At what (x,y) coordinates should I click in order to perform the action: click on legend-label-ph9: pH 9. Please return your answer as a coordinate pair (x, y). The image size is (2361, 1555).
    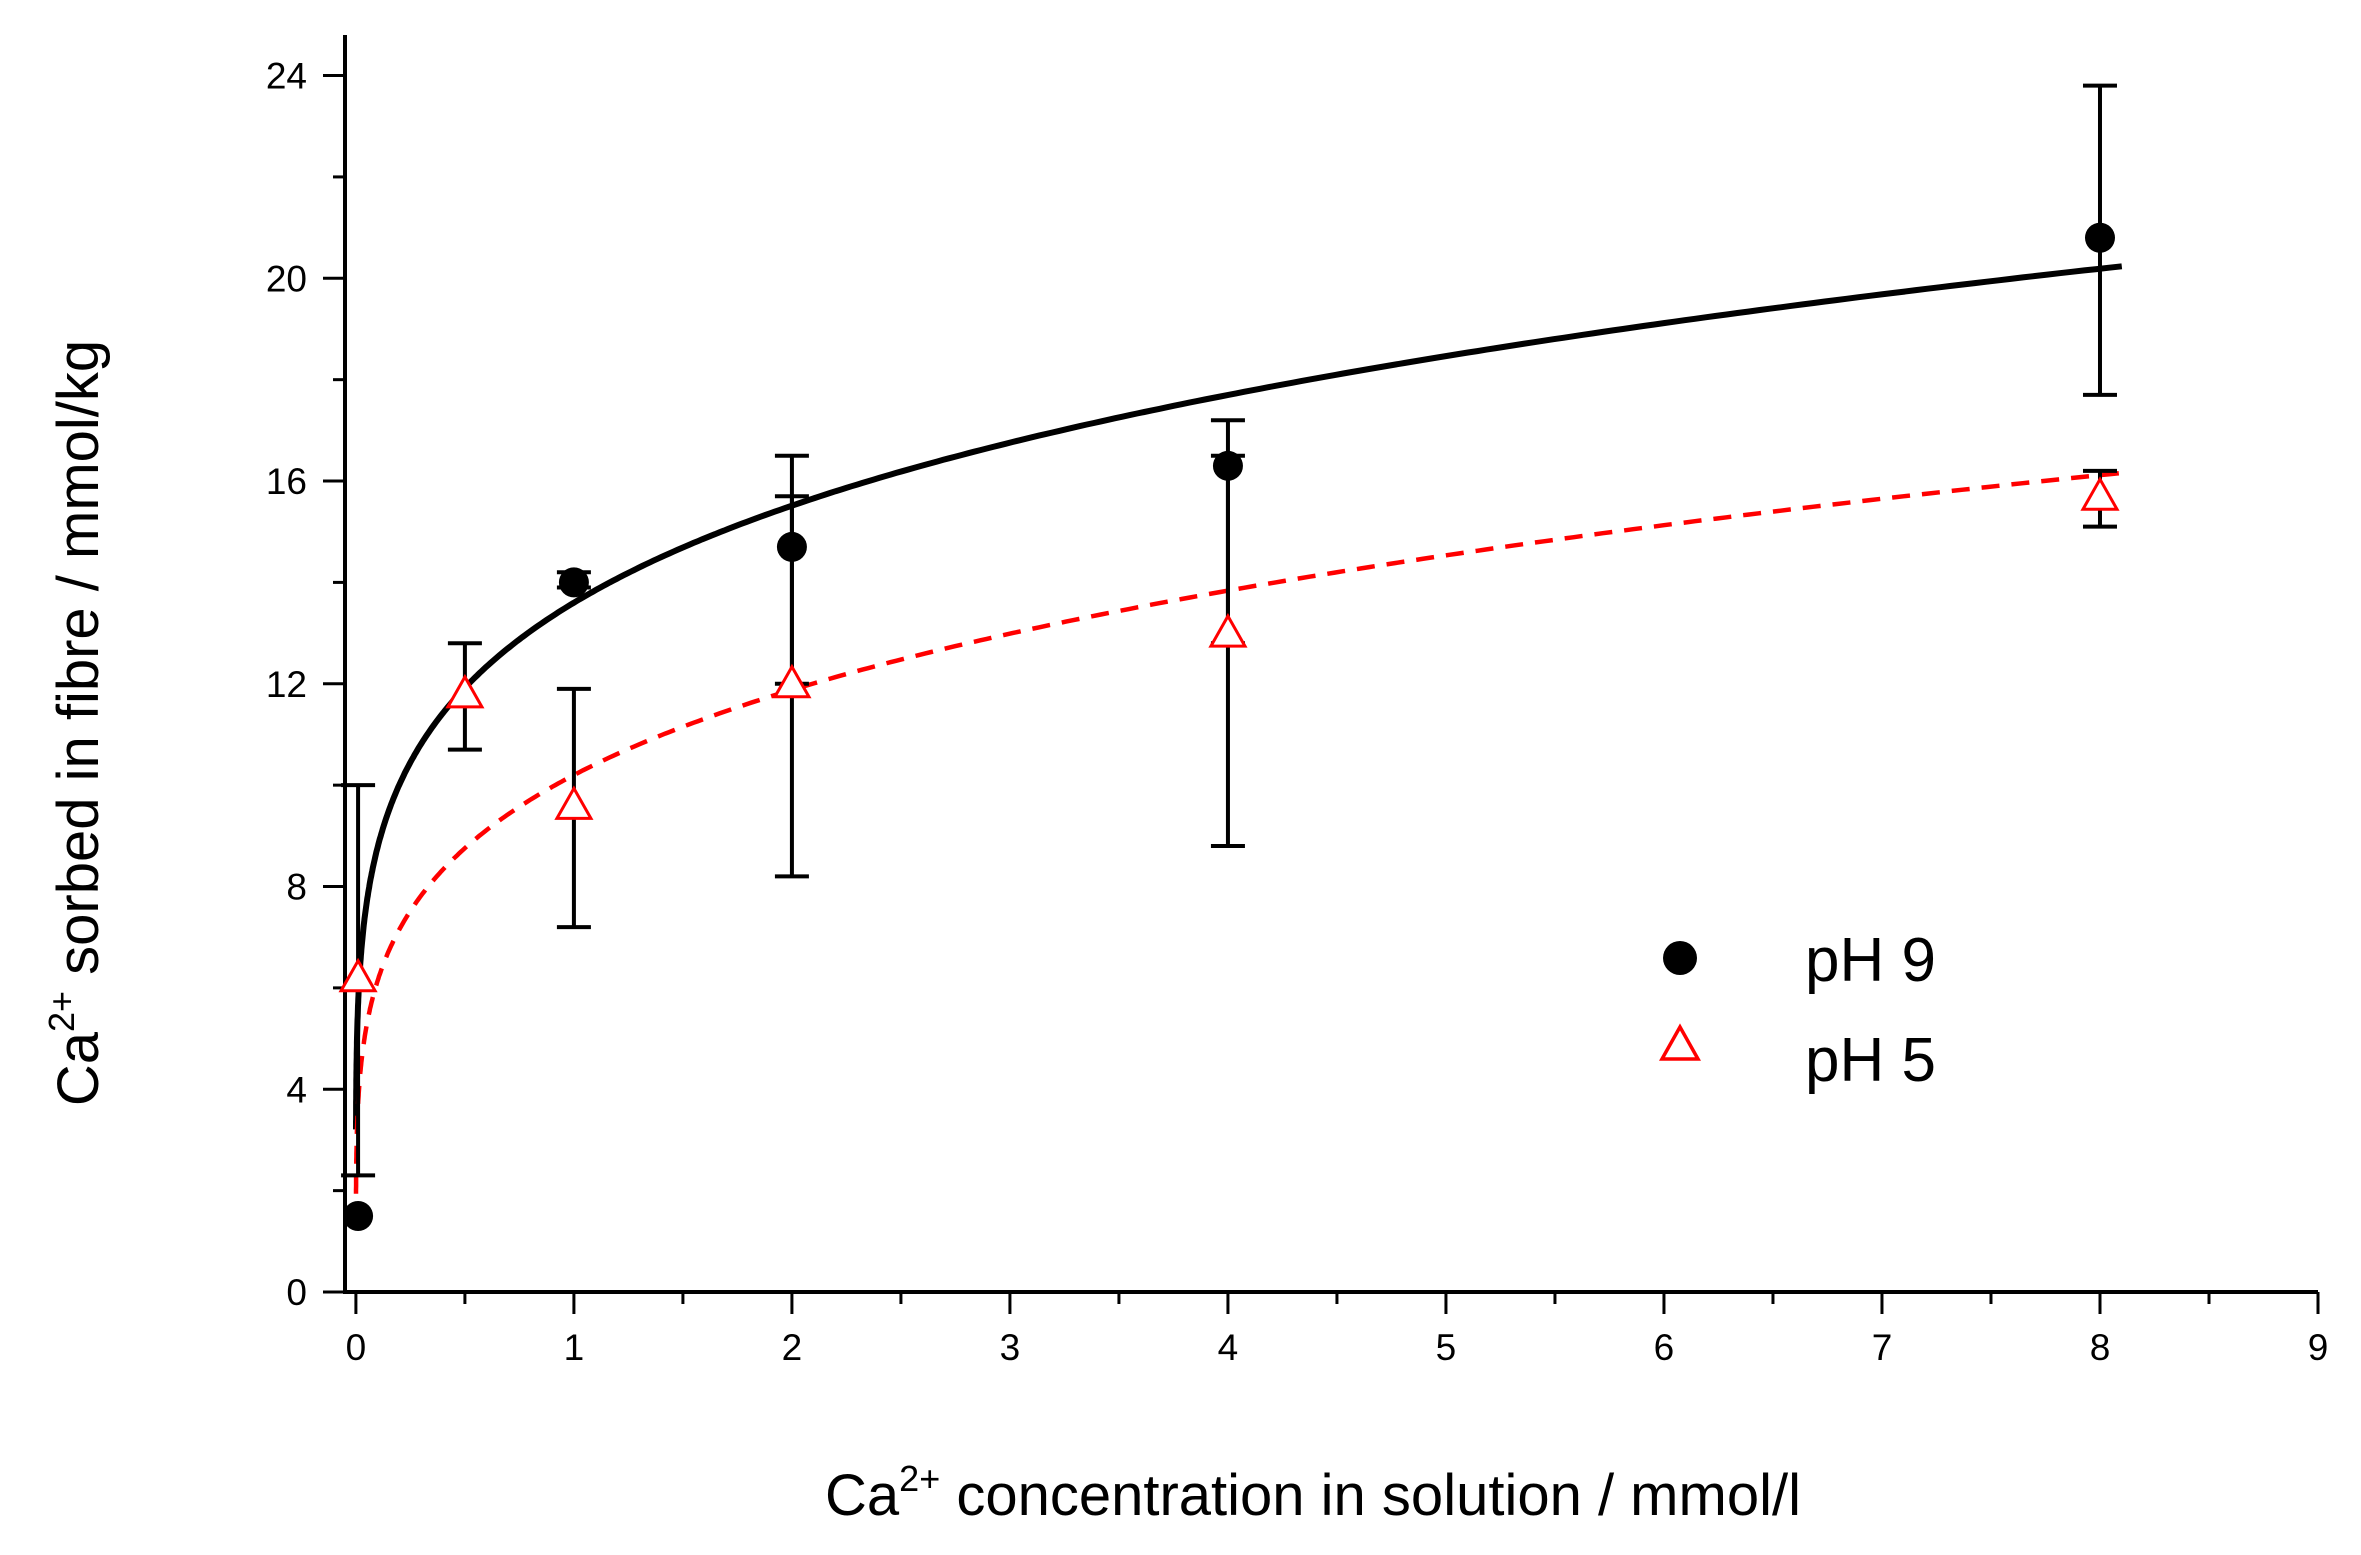
    Looking at the image, I should click on (1870, 960).